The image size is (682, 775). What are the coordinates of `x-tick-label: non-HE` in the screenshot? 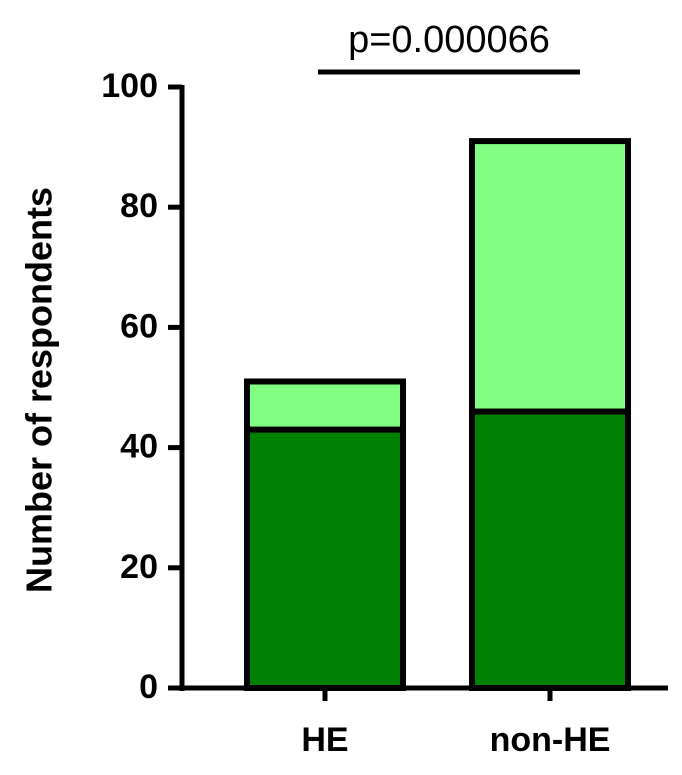 It's located at (550, 740).